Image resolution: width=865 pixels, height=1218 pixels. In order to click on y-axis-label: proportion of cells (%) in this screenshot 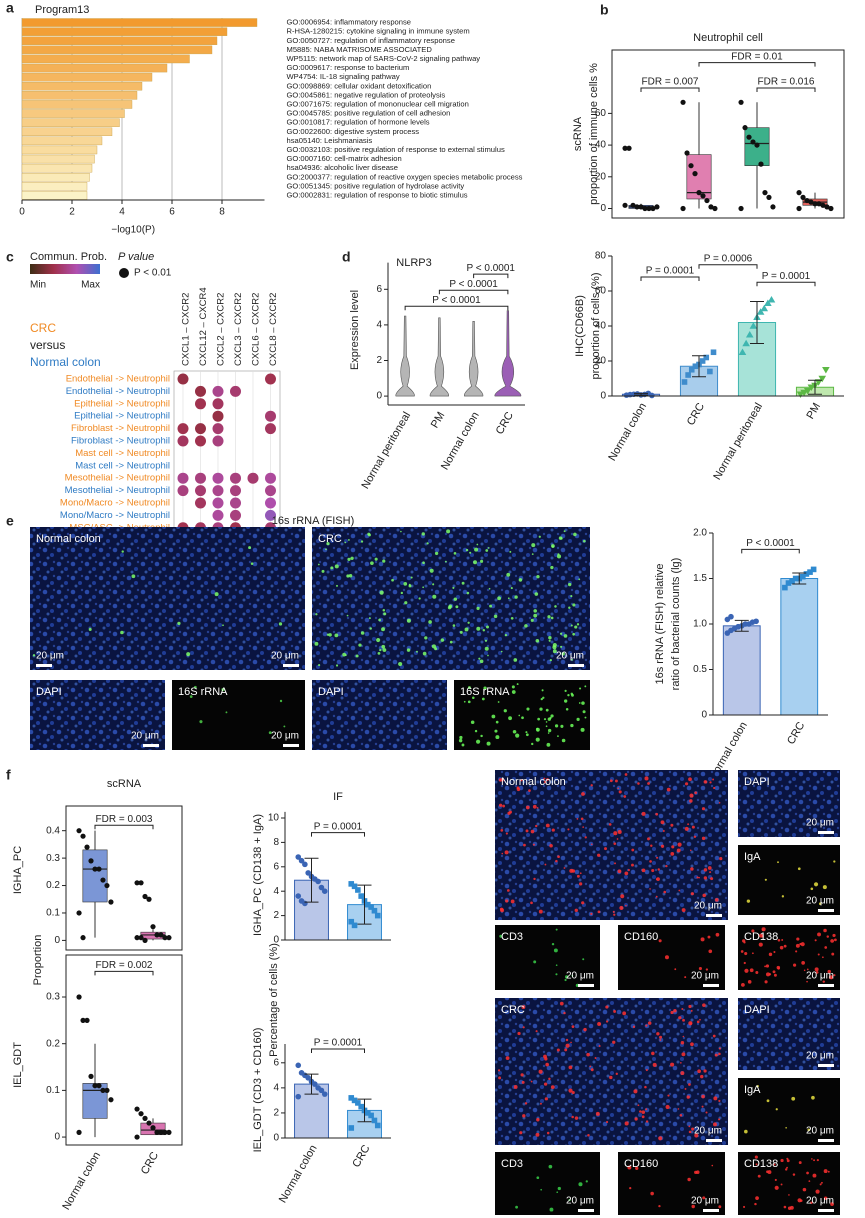, I will do `click(596, 326)`.